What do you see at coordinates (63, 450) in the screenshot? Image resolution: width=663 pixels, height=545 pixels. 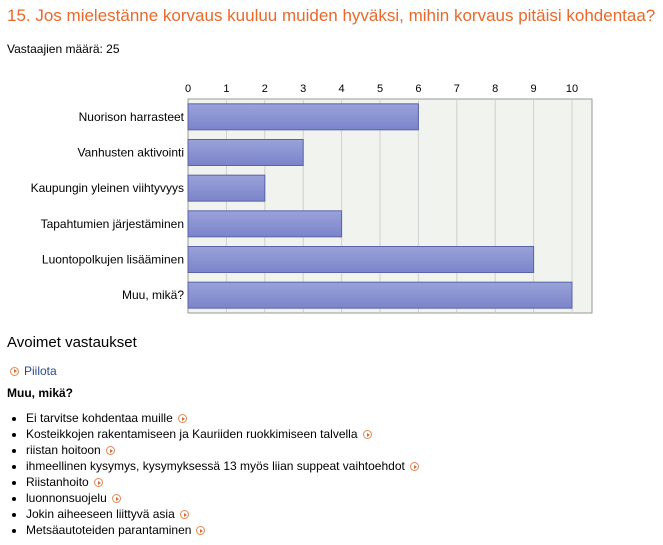 I see `answer-text: riistan hoitoon` at bounding box center [63, 450].